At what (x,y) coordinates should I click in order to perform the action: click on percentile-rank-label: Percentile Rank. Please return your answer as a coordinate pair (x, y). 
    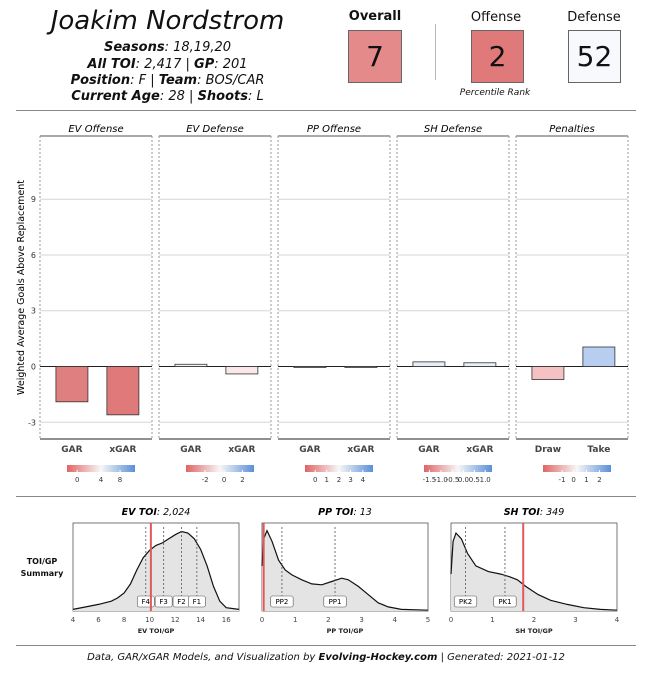
    Looking at the image, I should click on (495, 93).